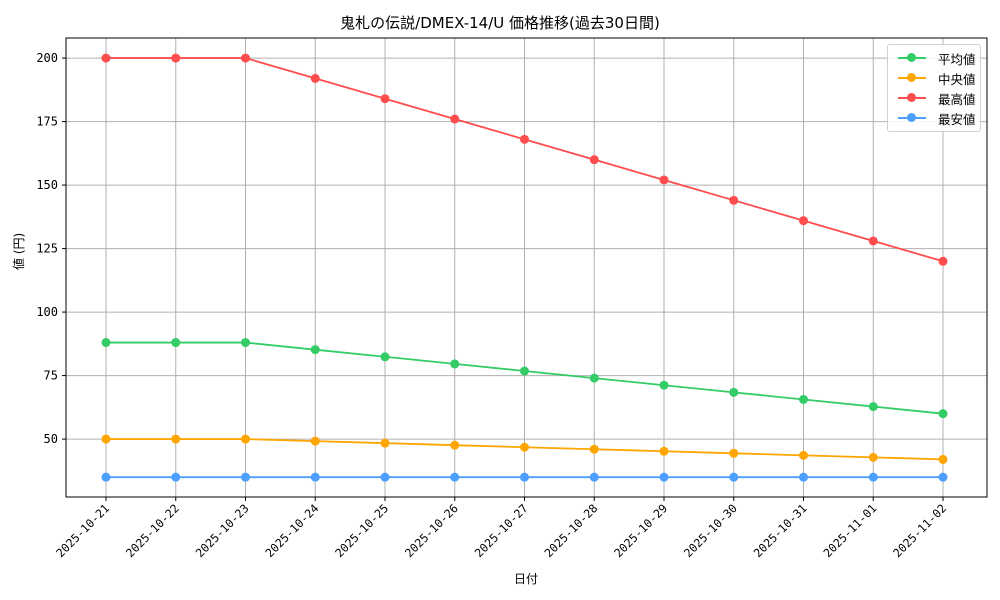 The height and width of the screenshot is (600, 1000). Describe the element at coordinates (47, 185) in the screenshot. I see `y-tick-label: 150` at that location.